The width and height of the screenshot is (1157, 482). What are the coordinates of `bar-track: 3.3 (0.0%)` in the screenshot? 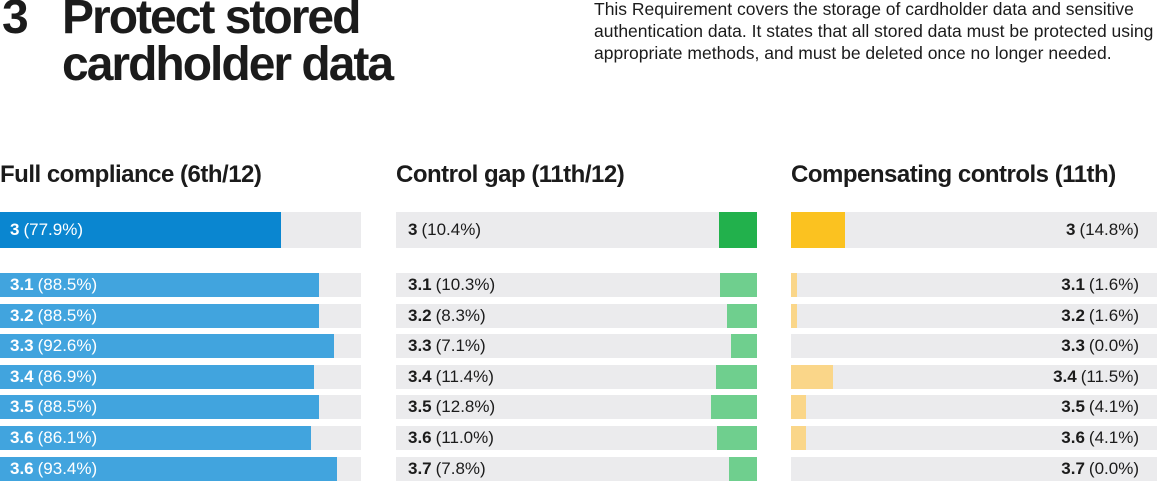 It's located at (974, 346).